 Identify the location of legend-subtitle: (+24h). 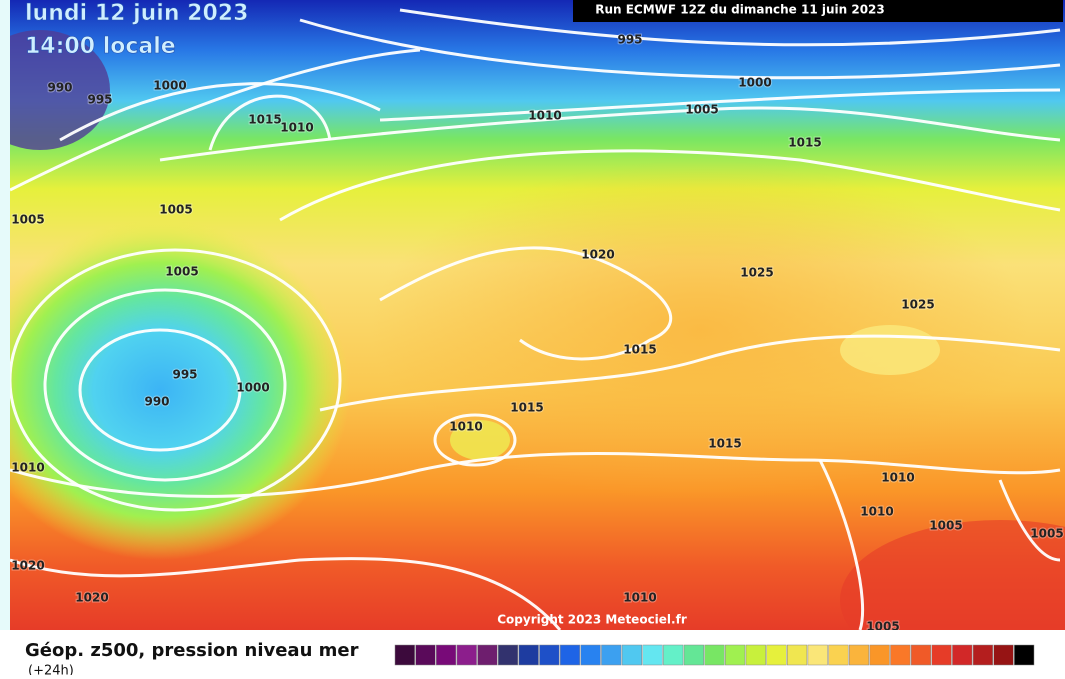
(51, 670).